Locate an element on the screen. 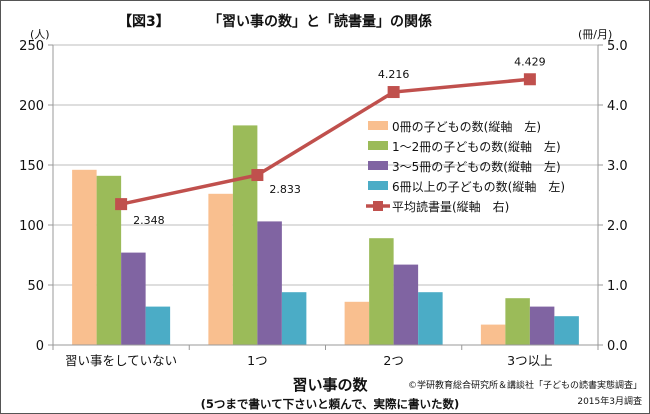 This screenshot has height=414, width=650. data-label-0: 2.348 is located at coordinates (149, 220).